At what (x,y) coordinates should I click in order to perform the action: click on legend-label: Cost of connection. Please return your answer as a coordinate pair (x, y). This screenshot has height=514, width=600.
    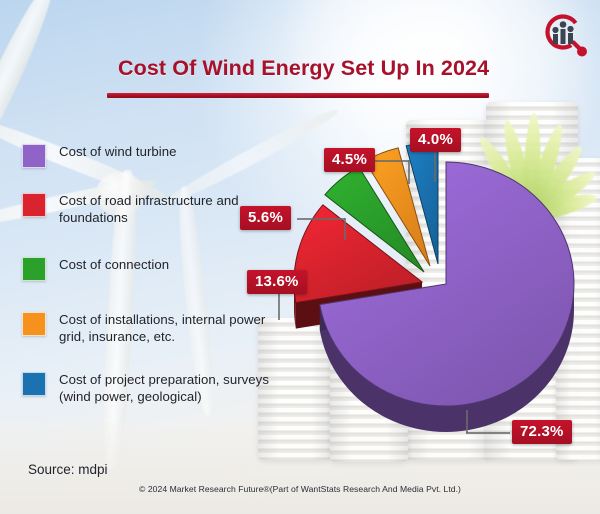
    Looking at the image, I should click on (114, 264).